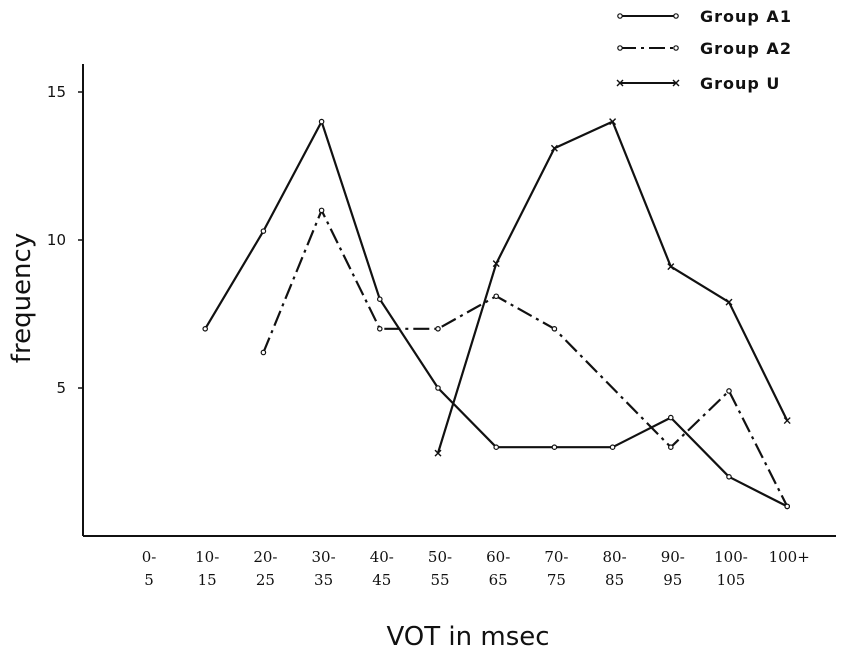 This screenshot has height=663, width=847. What do you see at coordinates (672, 580) in the screenshot?
I see `x-tick-label-9-bottom: 95` at bounding box center [672, 580].